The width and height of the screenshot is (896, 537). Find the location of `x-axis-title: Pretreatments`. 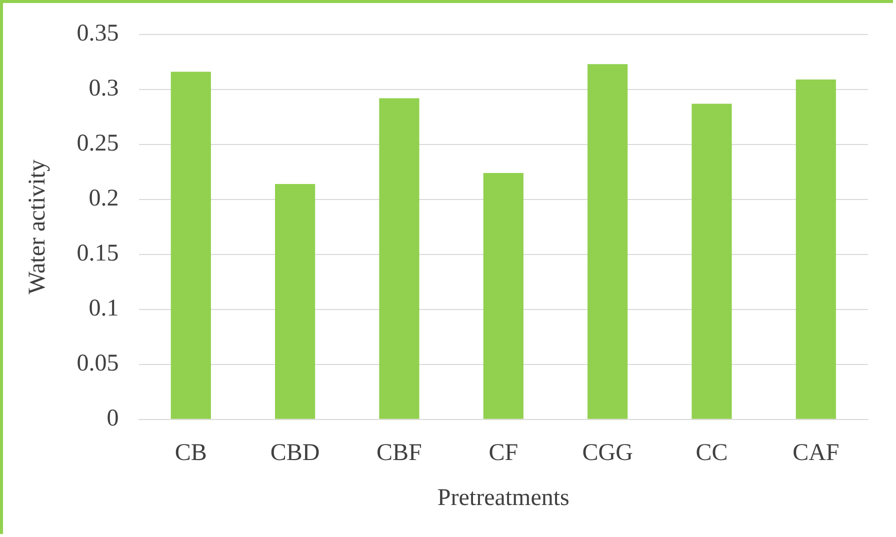

x-axis-title: Pretreatments is located at coordinates (503, 497).